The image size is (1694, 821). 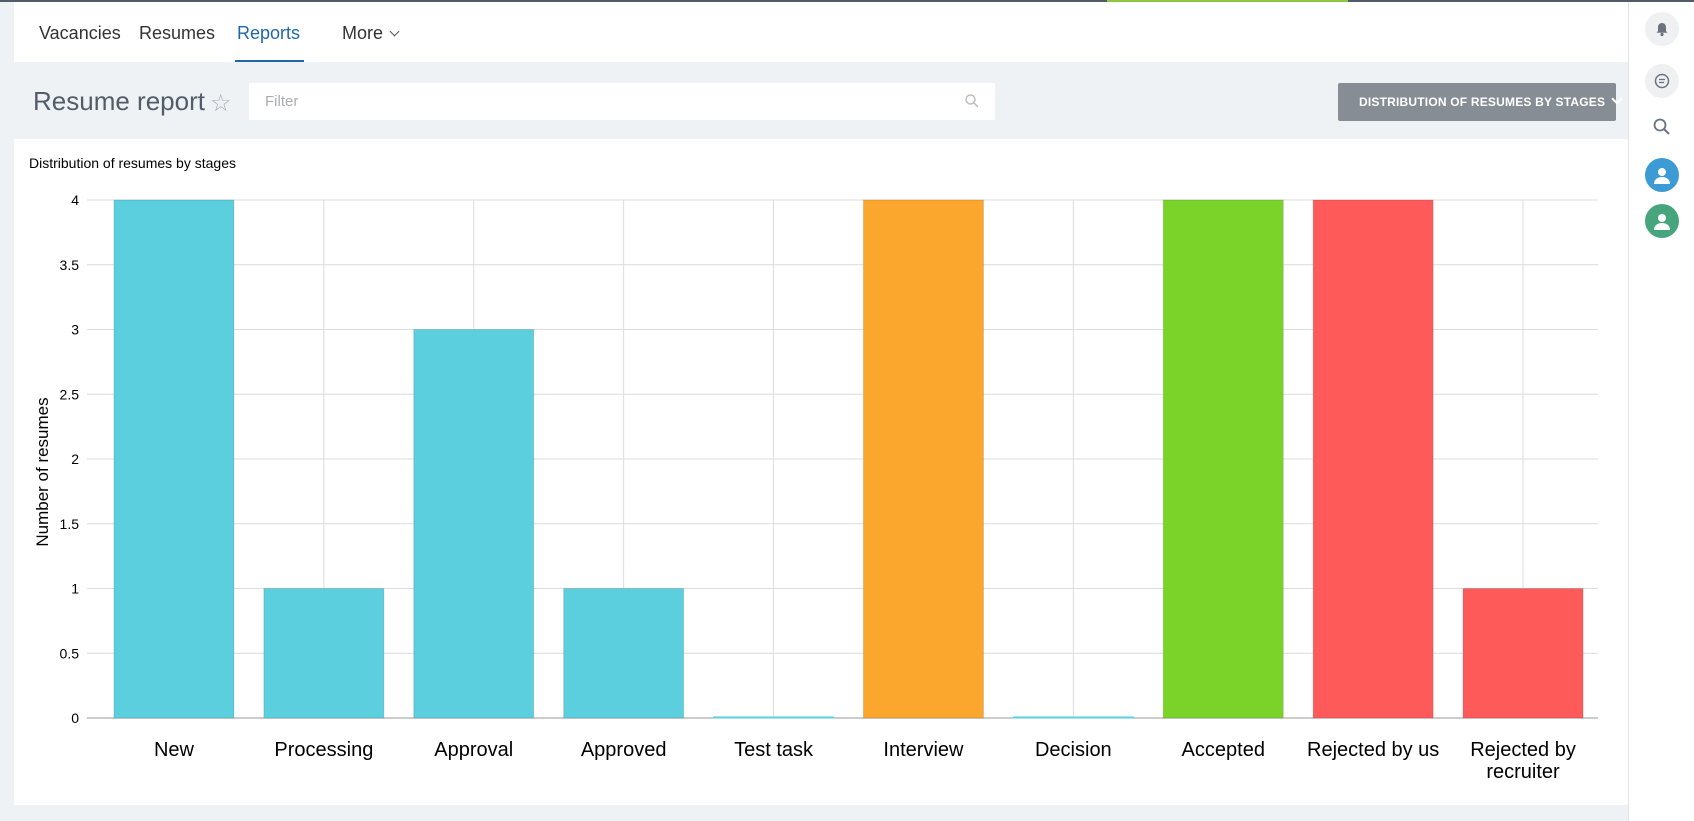 I want to click on report-select-button: DISTRIBUTION OF RESUMES BY STAGES, so click(x=1480, y=102).